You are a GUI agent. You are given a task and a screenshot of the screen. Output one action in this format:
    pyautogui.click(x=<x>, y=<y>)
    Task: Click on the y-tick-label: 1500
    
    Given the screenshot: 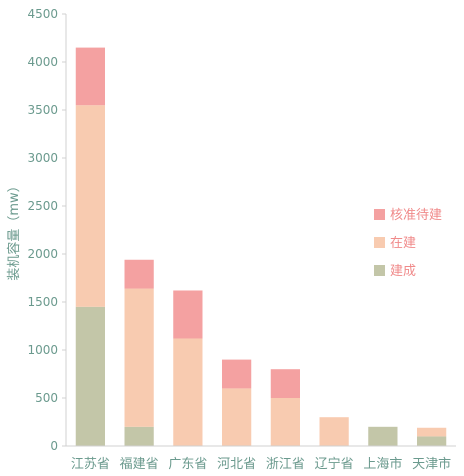 What is the action you would take?
    pyautogui.click(x=42, y=302)
    